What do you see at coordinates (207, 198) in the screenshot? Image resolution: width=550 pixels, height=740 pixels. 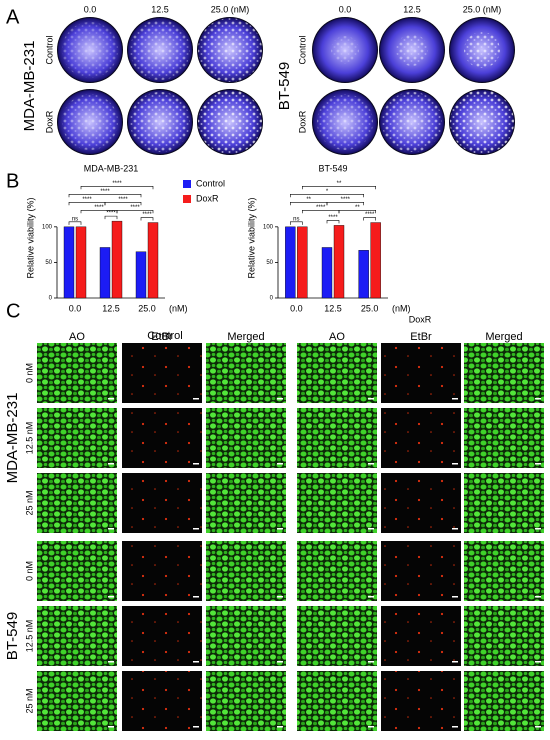 I see `legend-label: DoxR` at bounding box center [207, 198].